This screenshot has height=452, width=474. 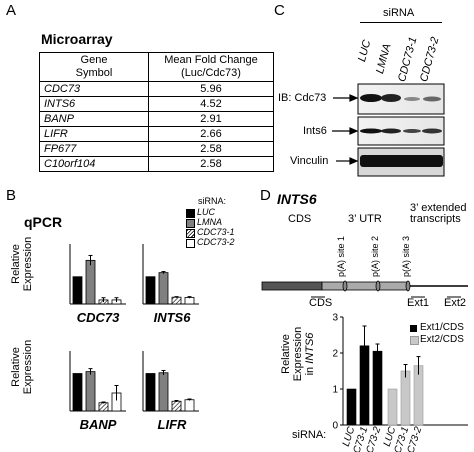 I want to click on fold-change-header: Mean Fold Change (Luc/Cdc73), so click(x=211, y=67).